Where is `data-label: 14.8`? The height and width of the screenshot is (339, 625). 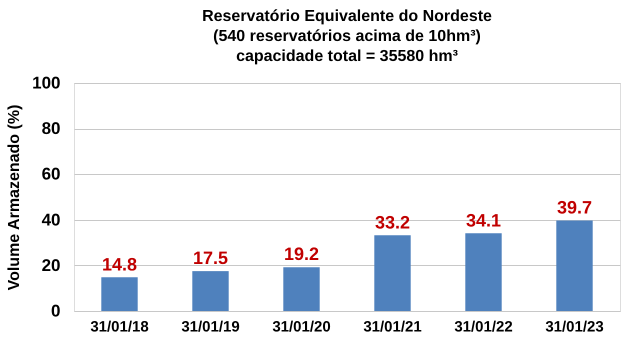
data-label: 14.8 is located at coordinates (120, 264).